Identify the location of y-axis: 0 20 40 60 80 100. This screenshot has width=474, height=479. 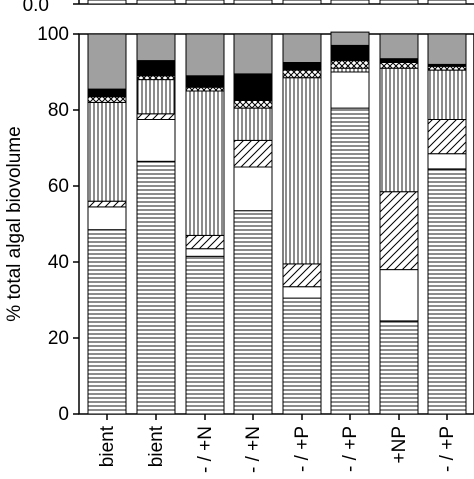
(58, 224).